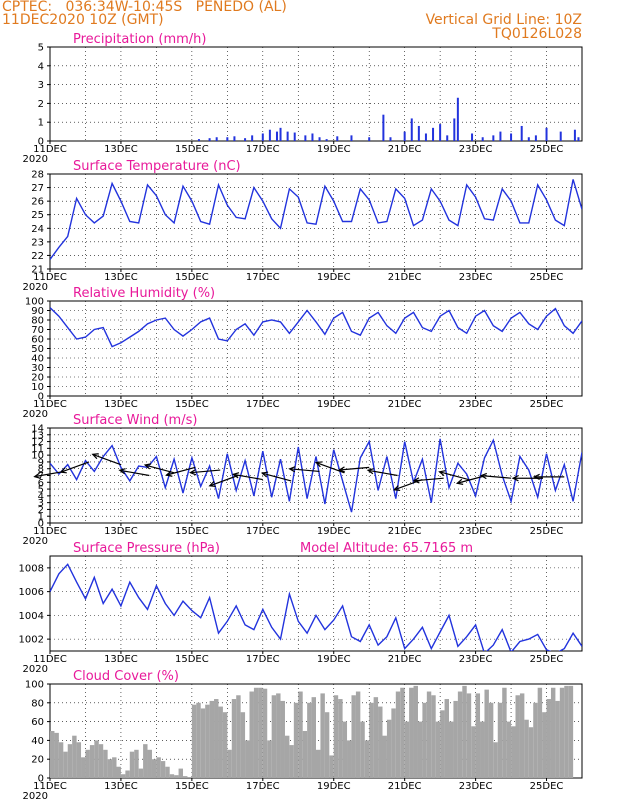  What do you see at coordinates (405, 404) in the screenshot?
I see `rh-xtick-label: 21DEC` at bounding box center [405, 404].